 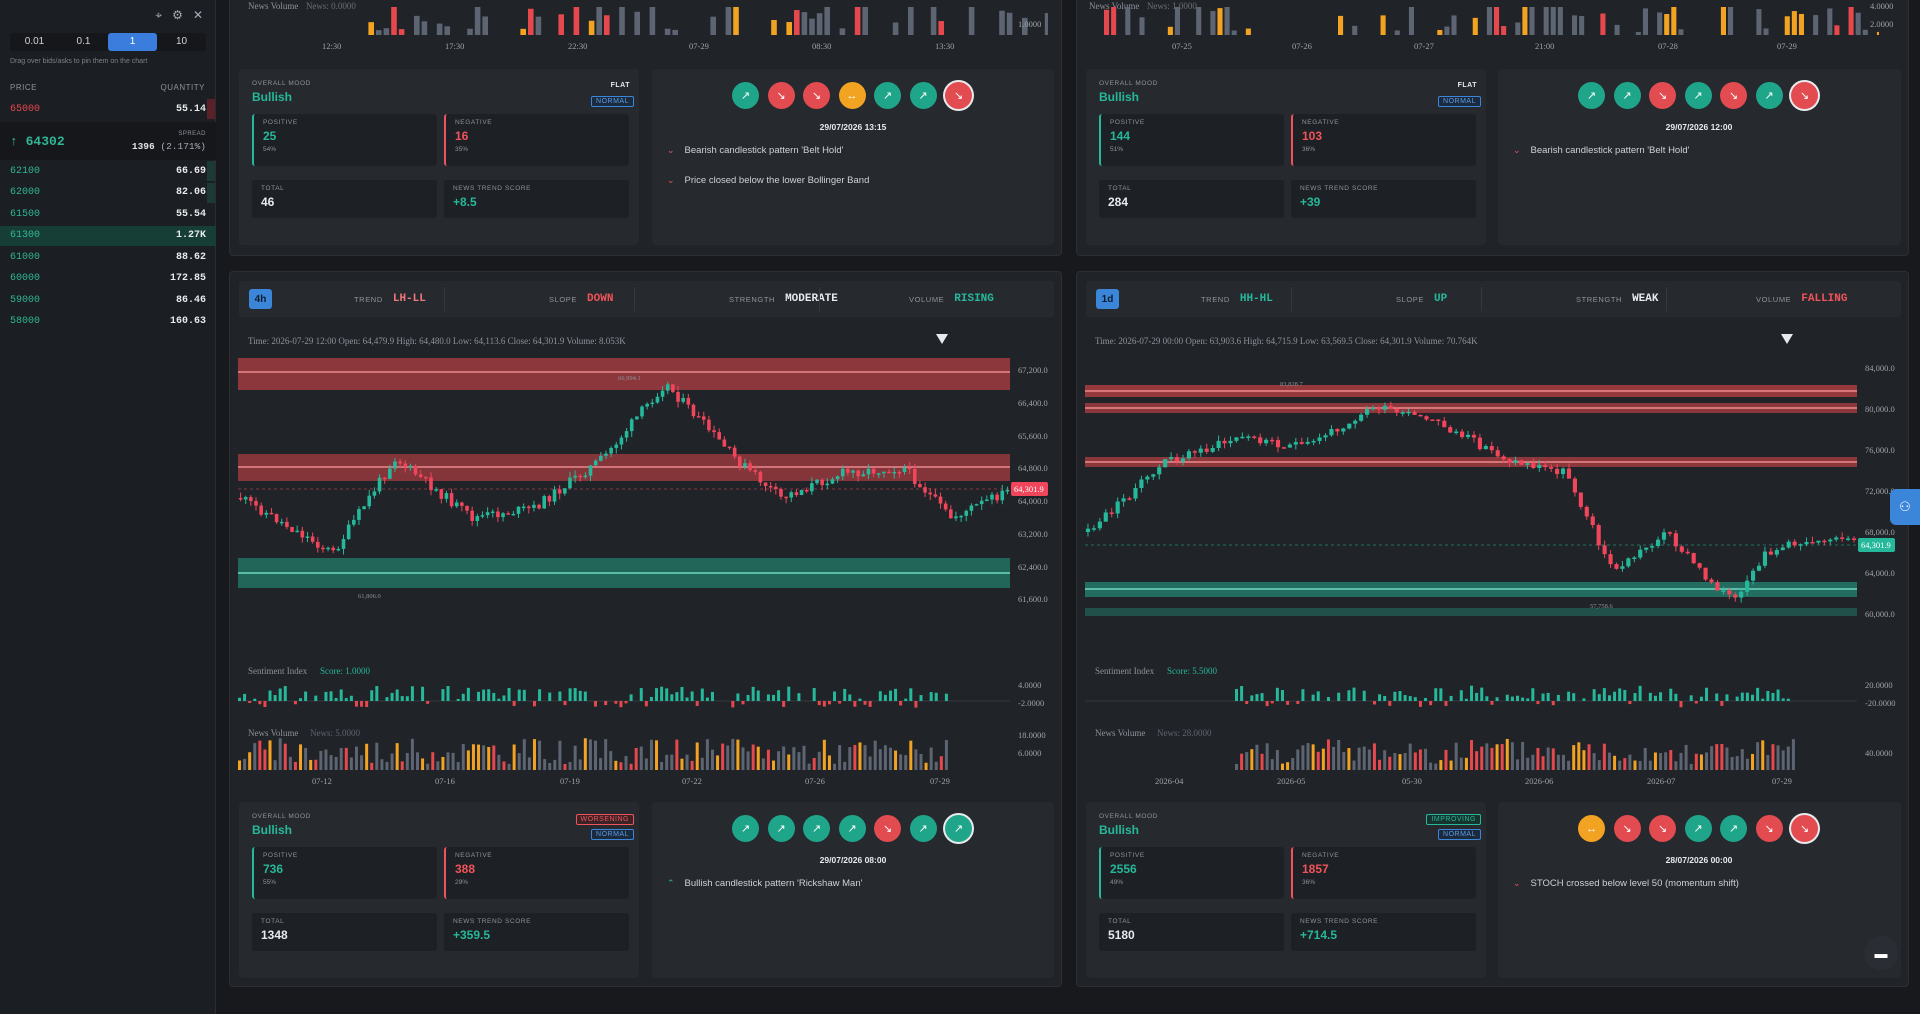 I want to click on trend-value: HH-HL, so click(x=1256, y=299).